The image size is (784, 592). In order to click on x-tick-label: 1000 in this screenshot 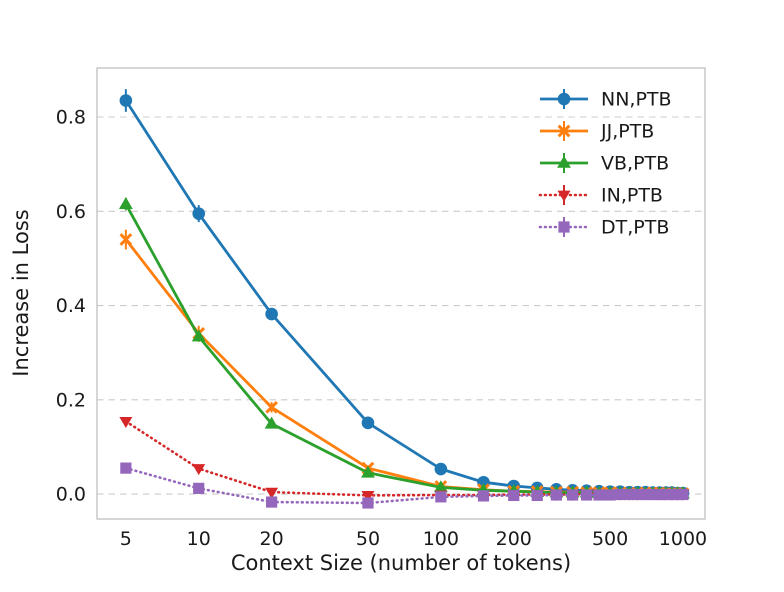, I will do `click(683, 539)`.